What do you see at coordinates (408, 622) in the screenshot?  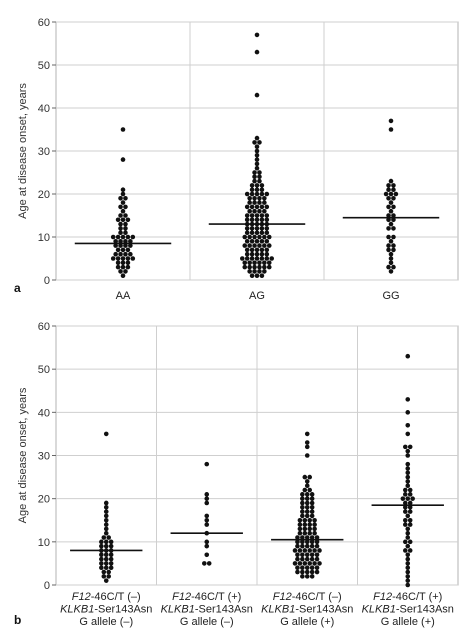 I see `category-label-line: G allele (+)` at bounding box center [408, 622].